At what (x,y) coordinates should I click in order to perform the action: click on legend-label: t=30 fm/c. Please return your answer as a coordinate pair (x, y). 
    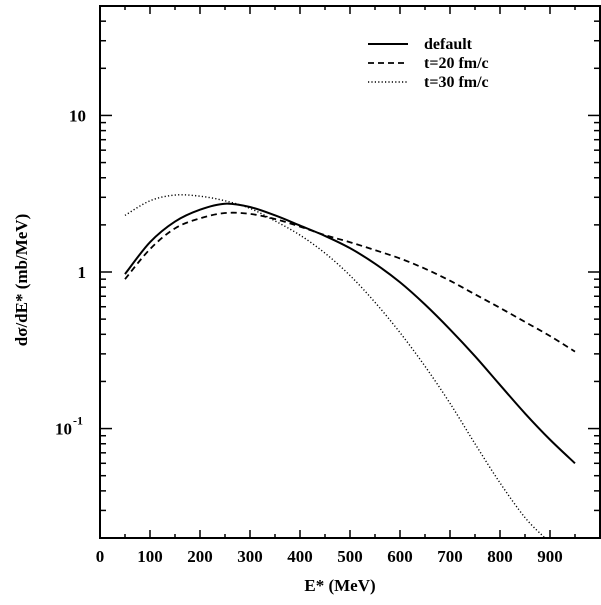
    Looking at the image, I should click on (456, 82).